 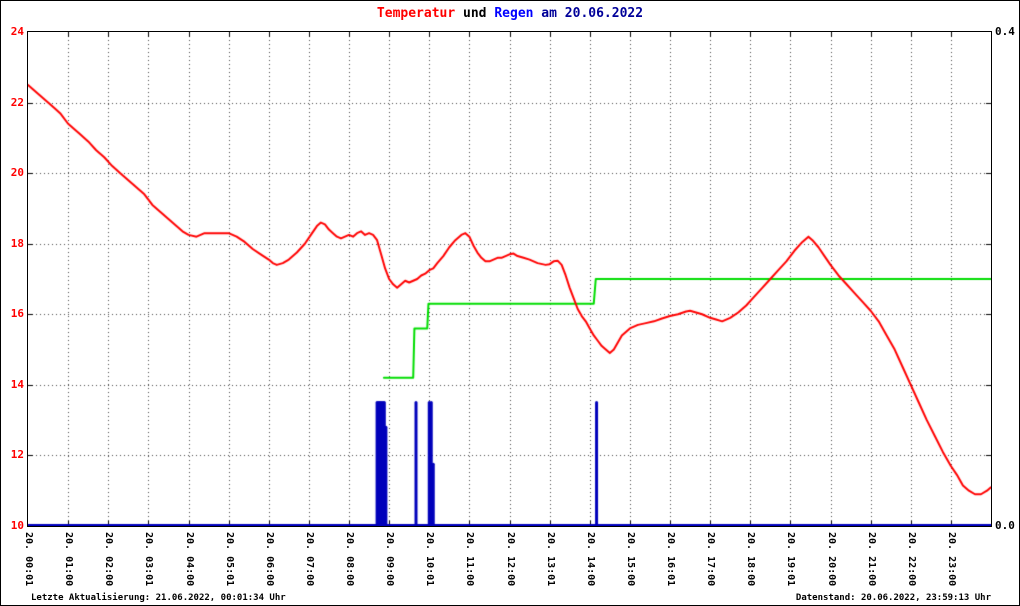 What do you see at coordinates (149, 559) in the screenshot?
I see `x-tick-label: 20. 03:01` at bounding box center [149, 559].